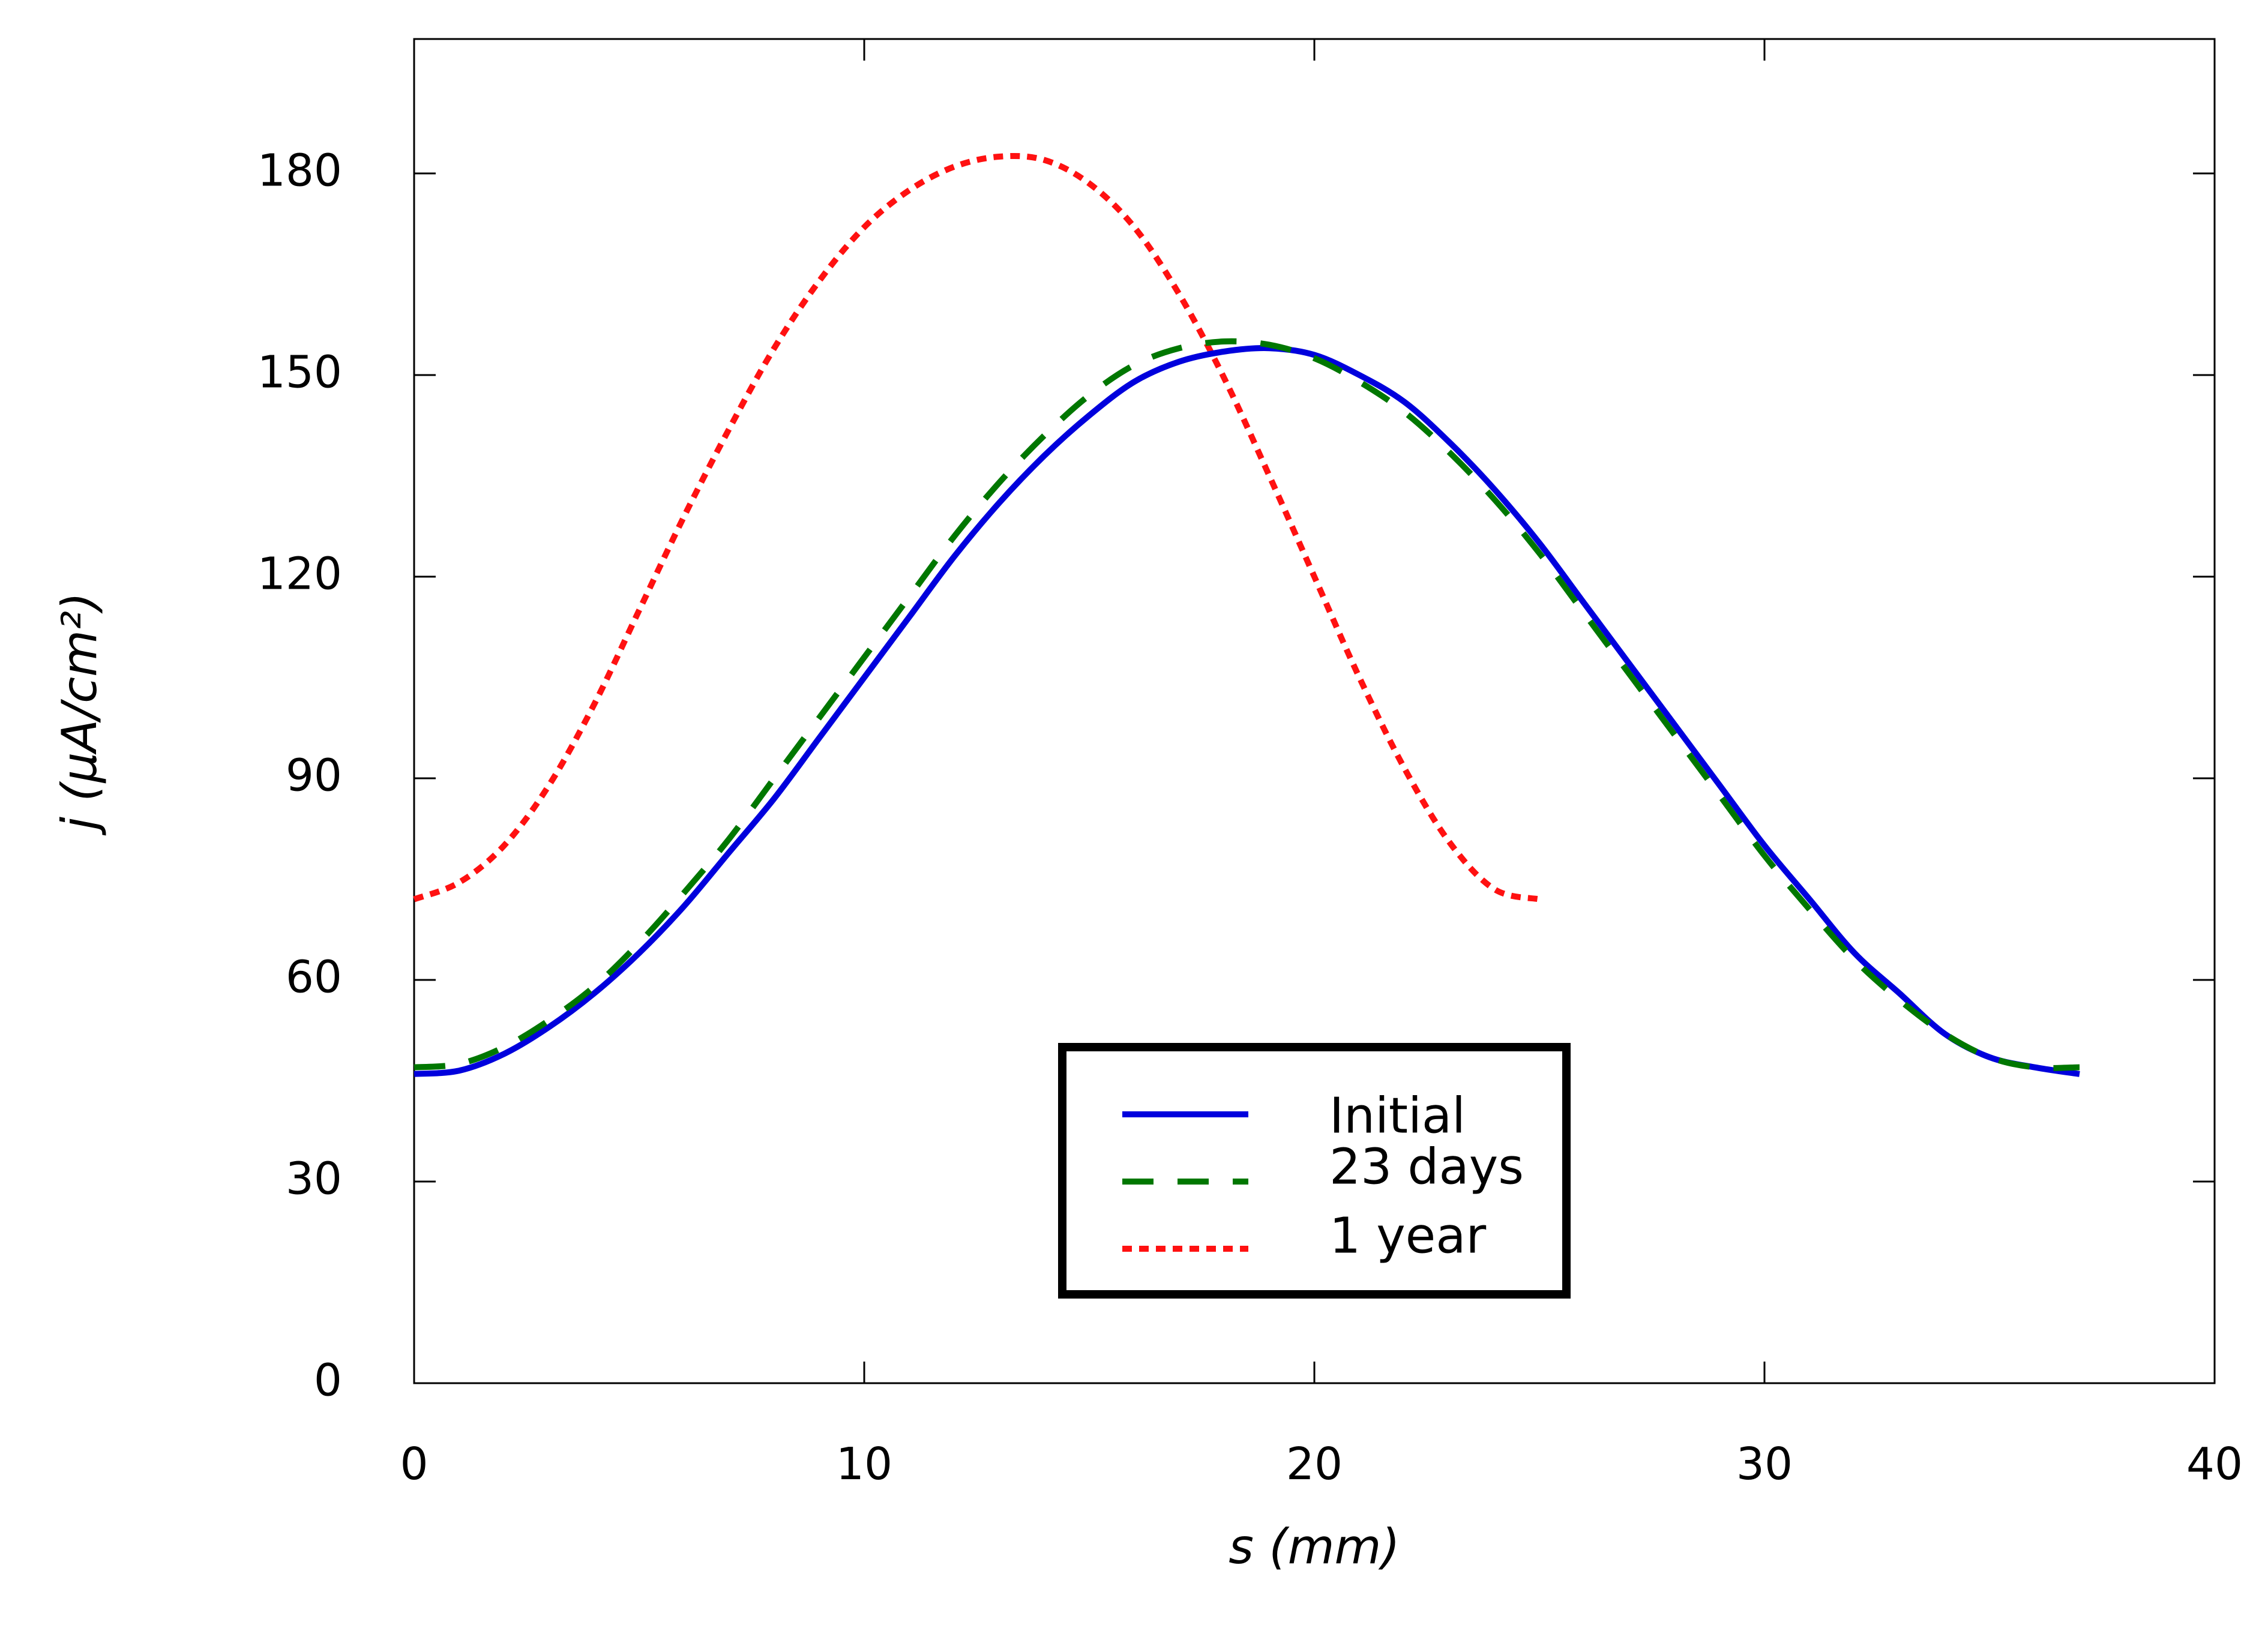  Describe the element at coordinates (1426, 1166) in the screenshot. I see `legend-label-23-days: 23 days` at that location.